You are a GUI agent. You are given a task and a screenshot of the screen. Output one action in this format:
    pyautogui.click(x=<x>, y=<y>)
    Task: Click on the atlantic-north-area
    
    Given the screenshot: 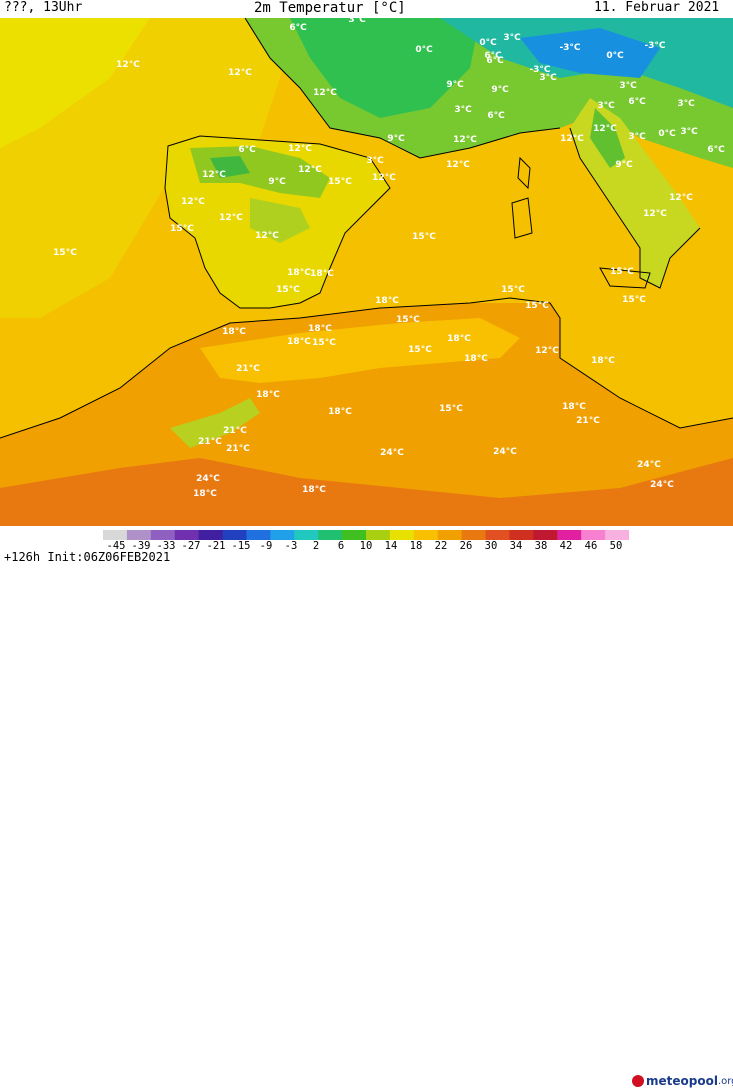 What is the action you would take?
    pyautogui.click(x=75, y=83)
    